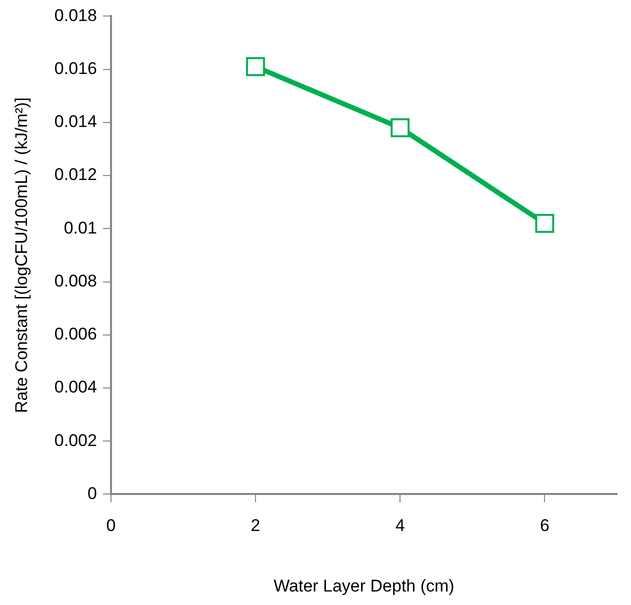 Image resolution: width=631 pixels, height=605 pixels. Describe the element at coordinates (75, 387) in the screenshot. I see `y-tick-label: 0.004` at that location.